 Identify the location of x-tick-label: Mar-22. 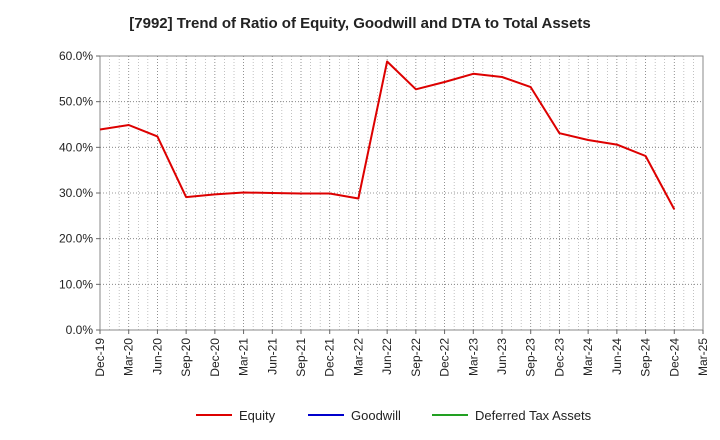
(358, 357).